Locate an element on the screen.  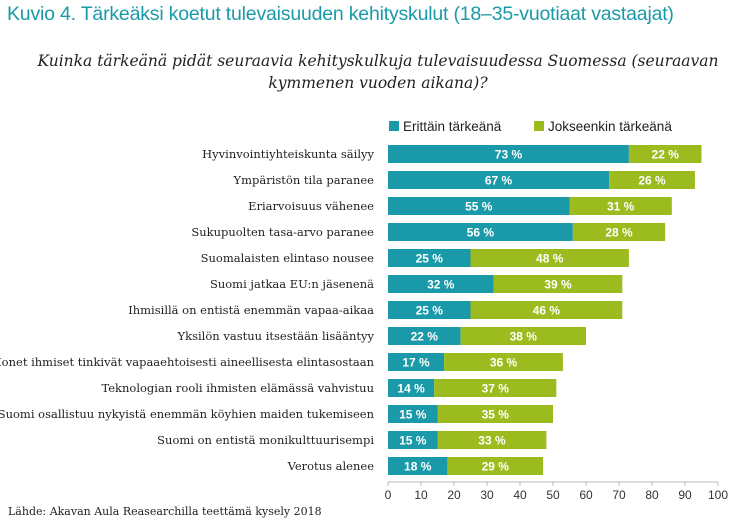
data-label: 67 % is located at coordinates (499, 181).